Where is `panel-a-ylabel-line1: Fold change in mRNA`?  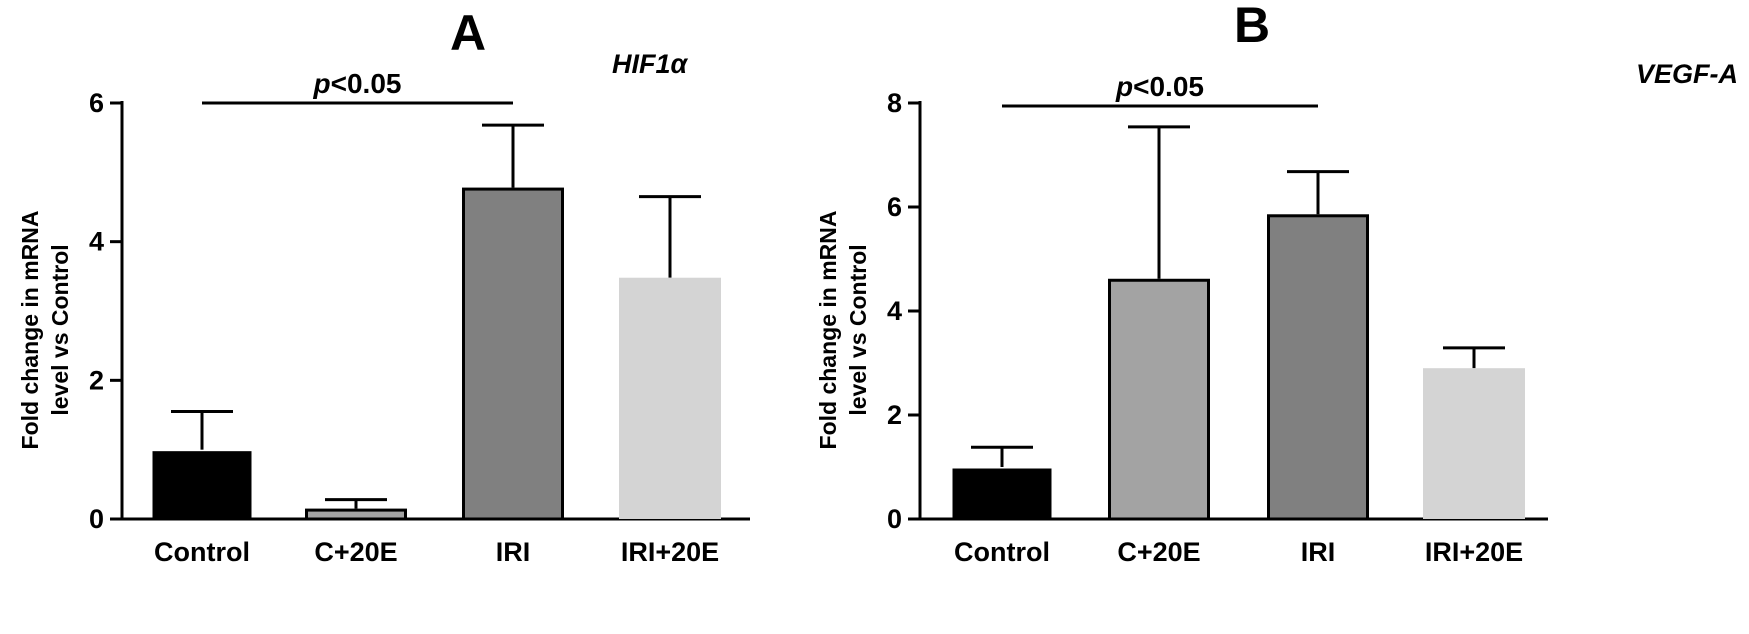 panel-a-ylabel-line1: Fold change in mRNA is located at coordinates (30, 330).